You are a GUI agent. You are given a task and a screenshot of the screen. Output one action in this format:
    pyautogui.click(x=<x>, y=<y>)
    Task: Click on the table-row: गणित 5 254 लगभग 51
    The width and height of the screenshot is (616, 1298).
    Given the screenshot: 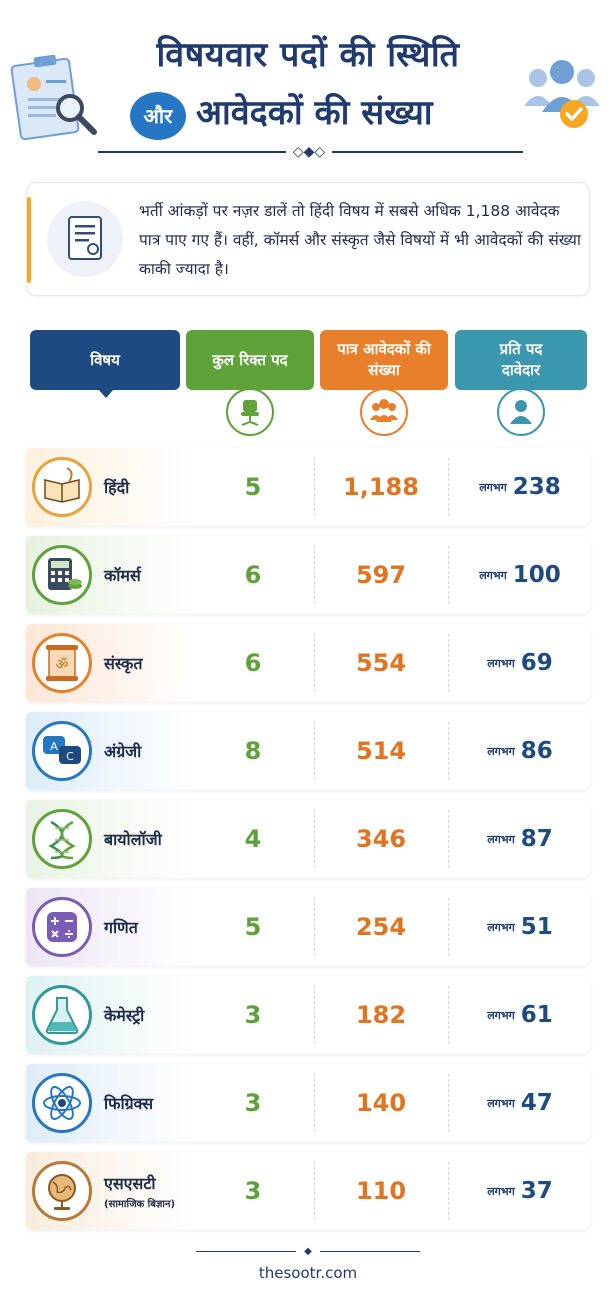 What is the action you would take?
    pyautogui.click(x=308, y=927)
    